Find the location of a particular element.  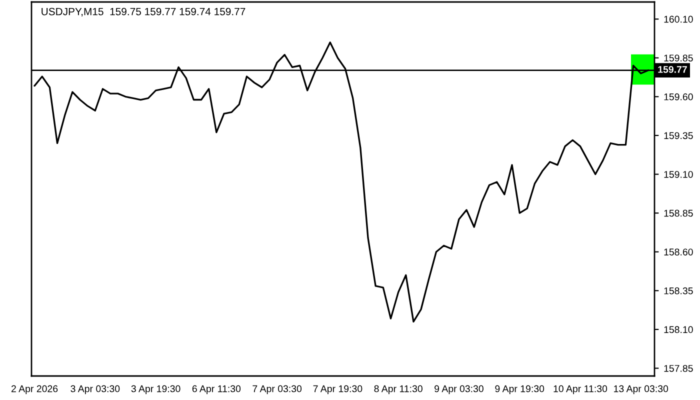

y-tick-label: 158.35 is located at coordinates (678, 290).